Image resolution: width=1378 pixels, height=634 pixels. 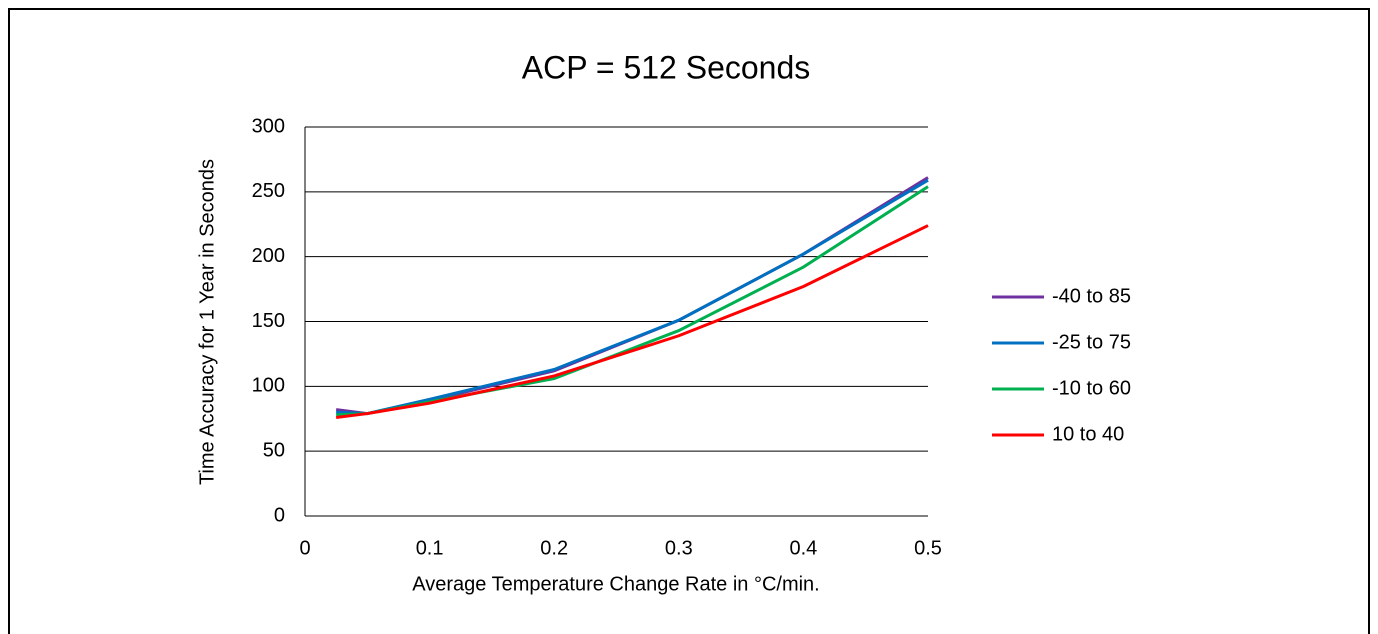 What do you see at coordinates (268, 191) in the screenshot?
I see `y-tick-label: 250` at bounding box center [268, 191].